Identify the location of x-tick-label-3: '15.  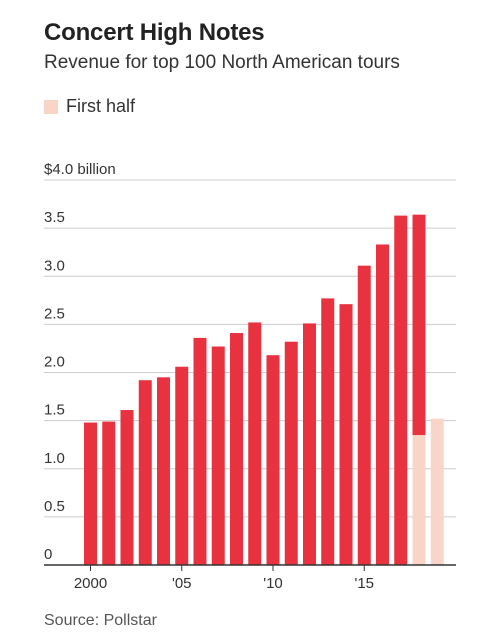
(364, 583).